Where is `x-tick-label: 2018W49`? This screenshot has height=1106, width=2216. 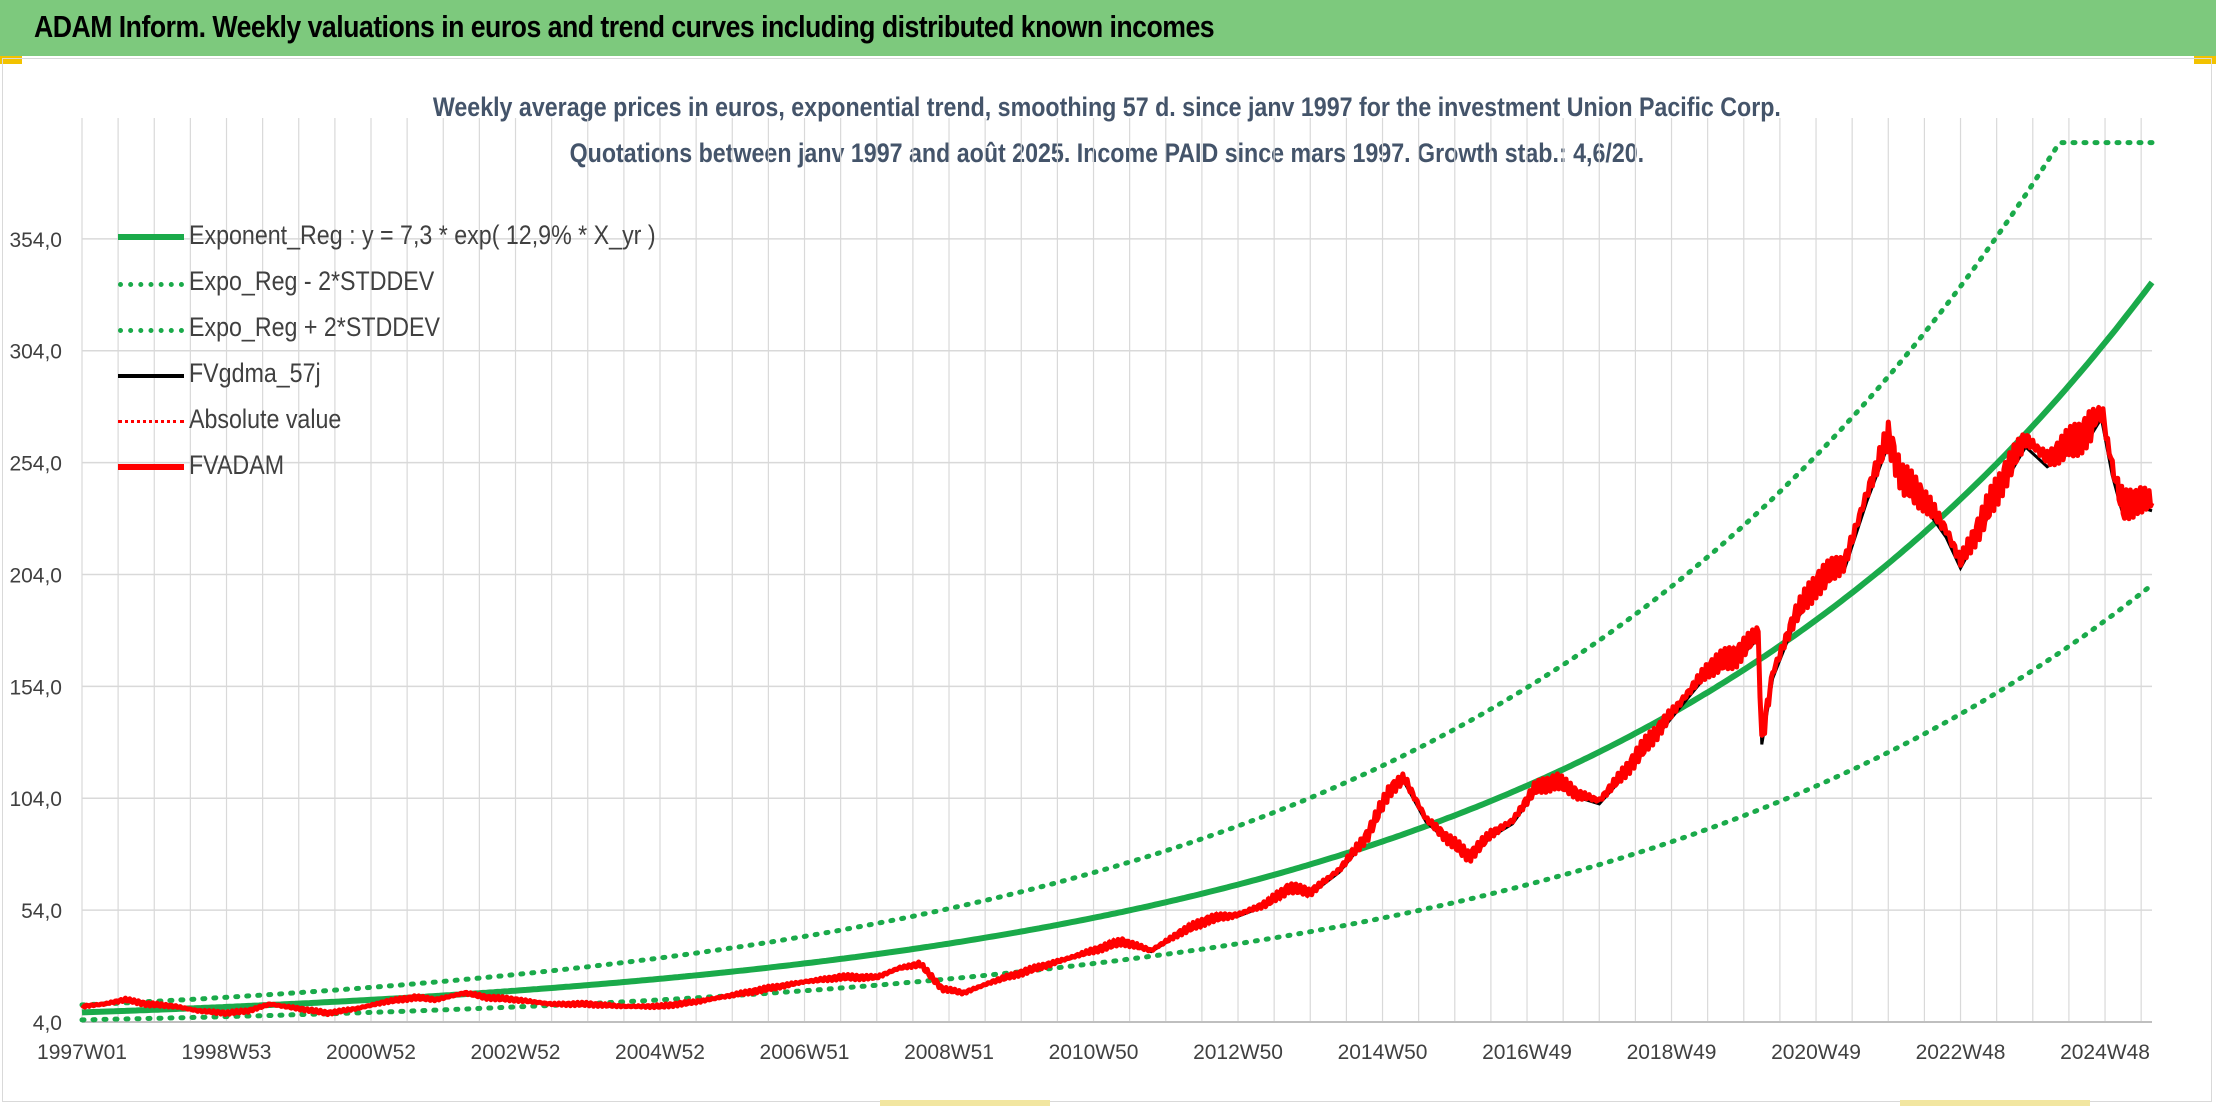
x-tick-label: 2018W49 is located at coordinates (1672, 1052).